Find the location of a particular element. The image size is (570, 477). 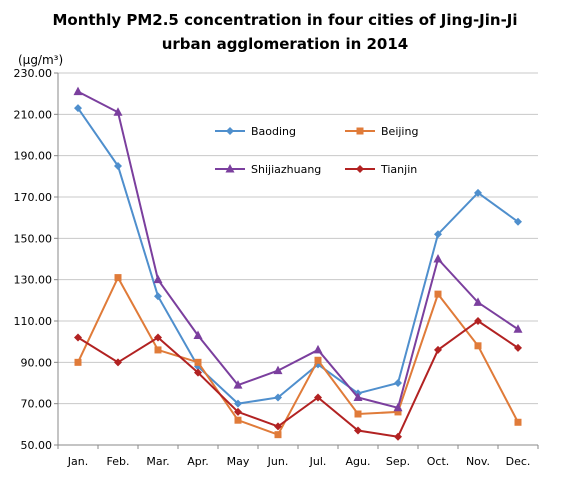

legend-item-shijiazhuang: Shijiazhuang is located at coordinates (268, 169).